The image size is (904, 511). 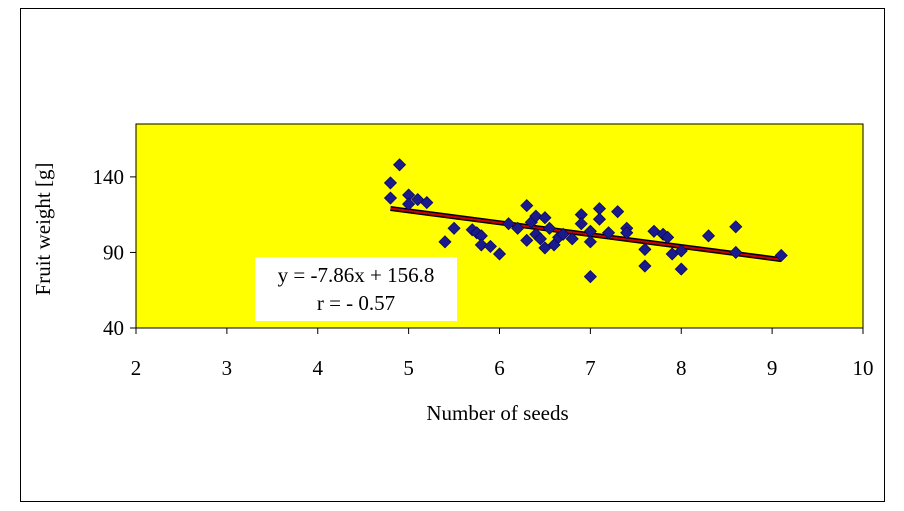 I want to click on y-tick-label: 90, so click(x=113, y=252).